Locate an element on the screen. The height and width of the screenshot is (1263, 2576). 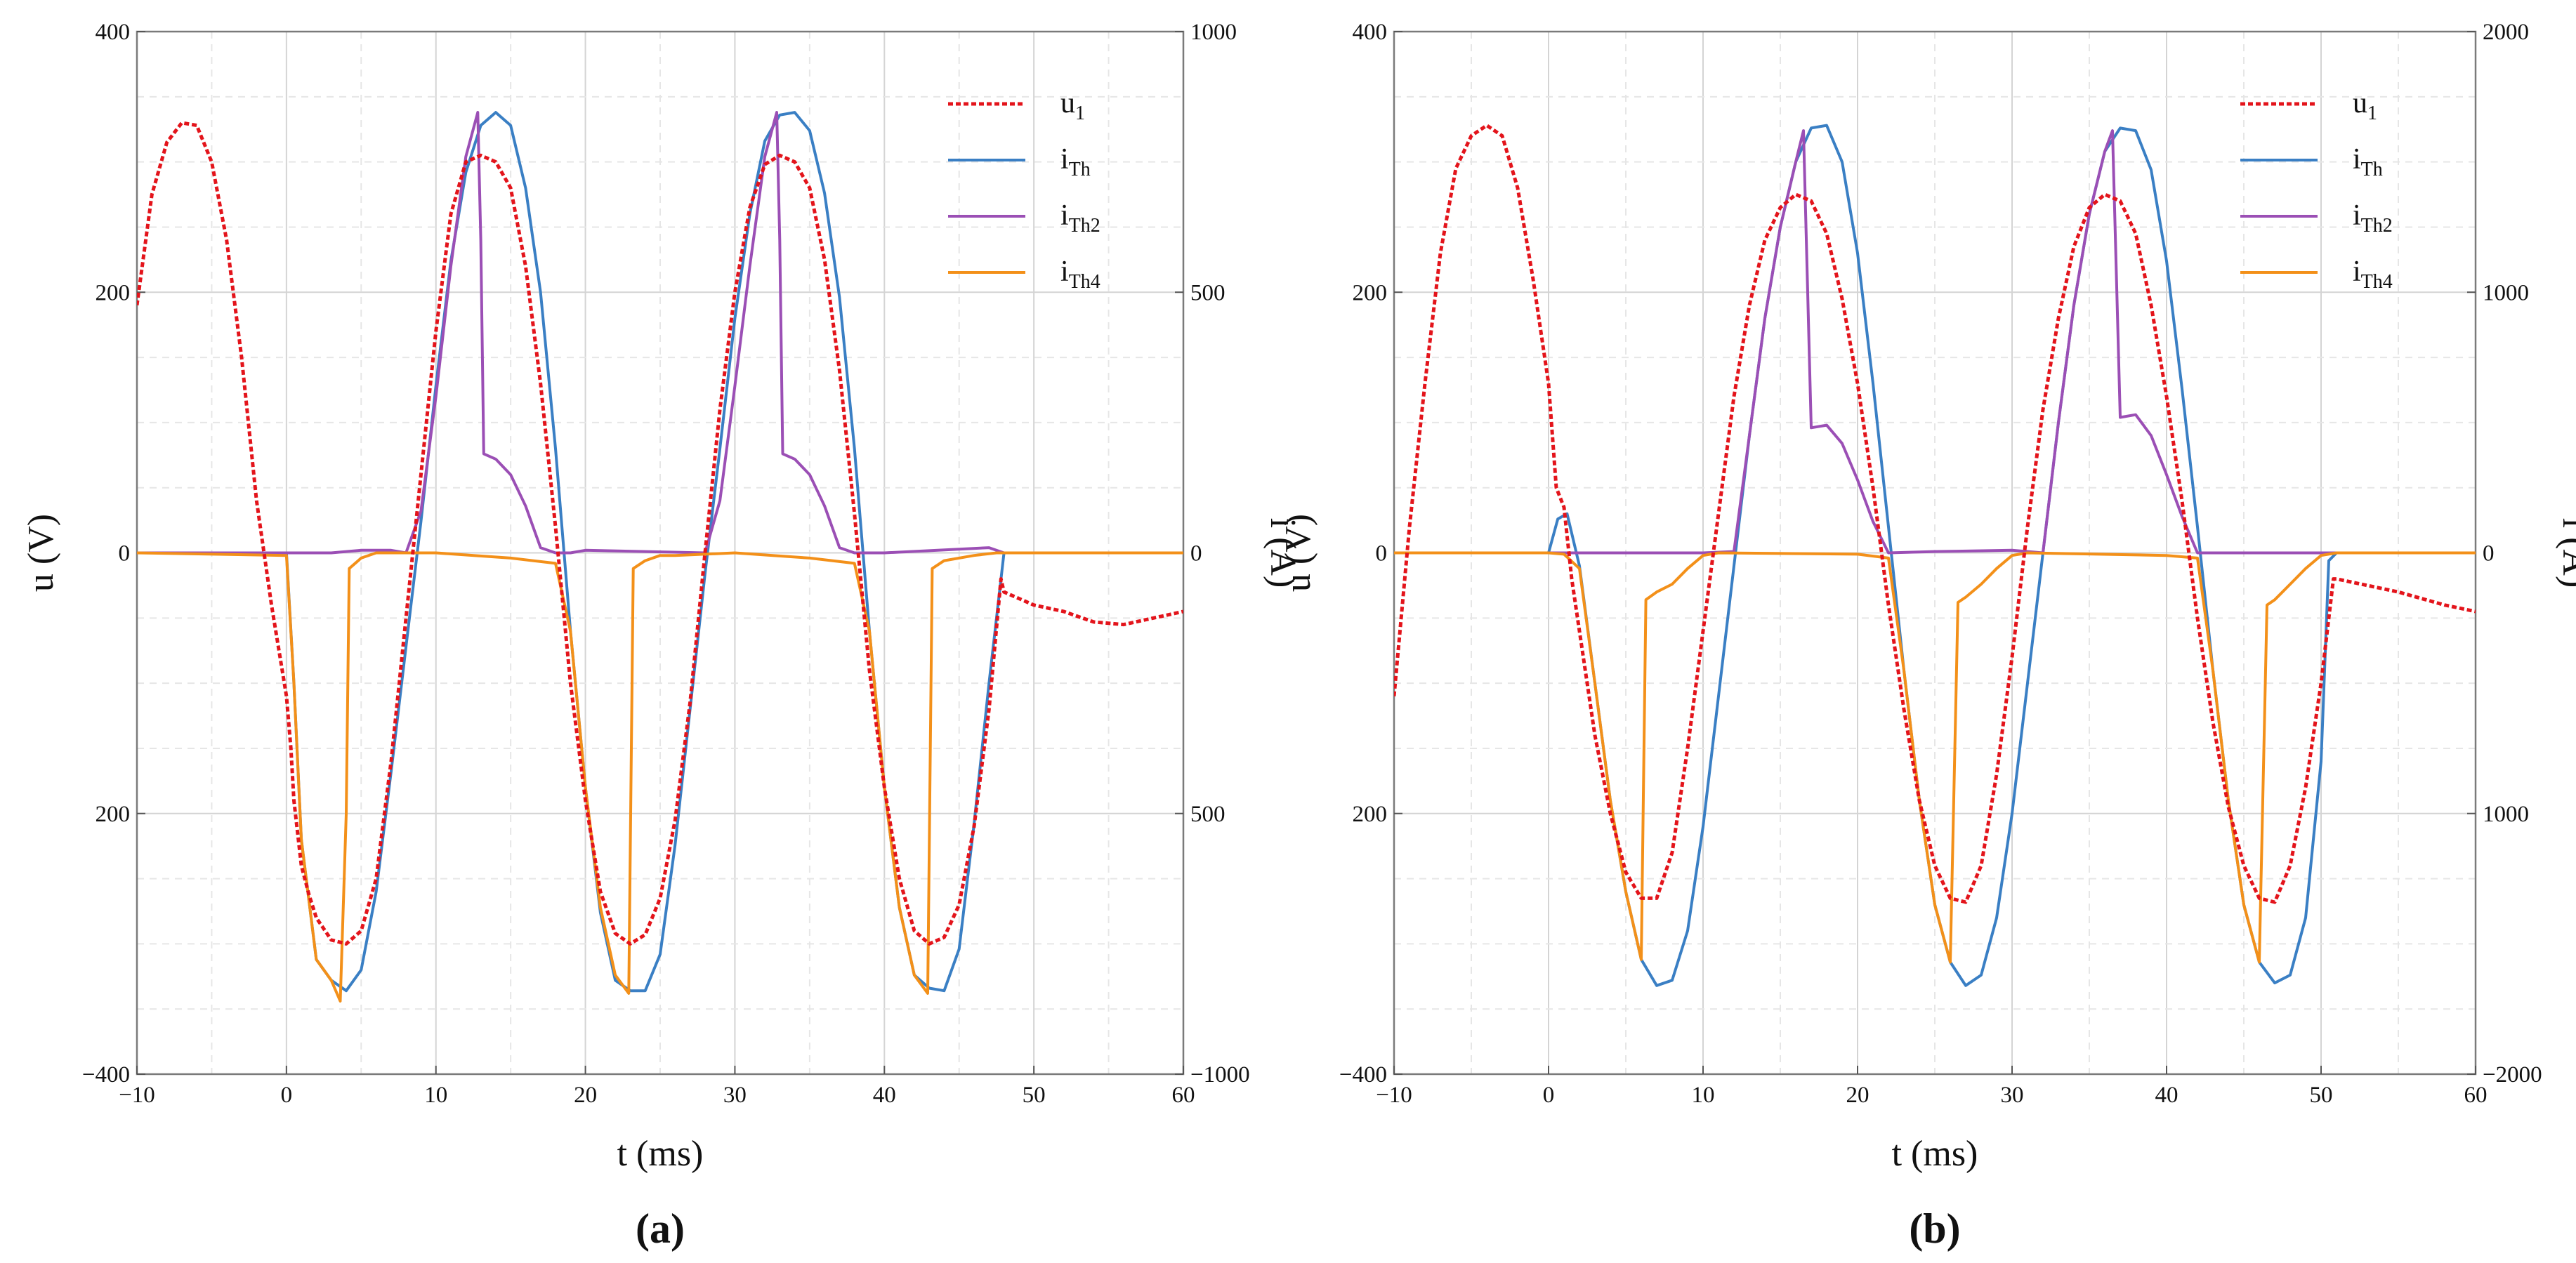
y-right-tick-label: 2000 is located at coordinates (2506, 32).